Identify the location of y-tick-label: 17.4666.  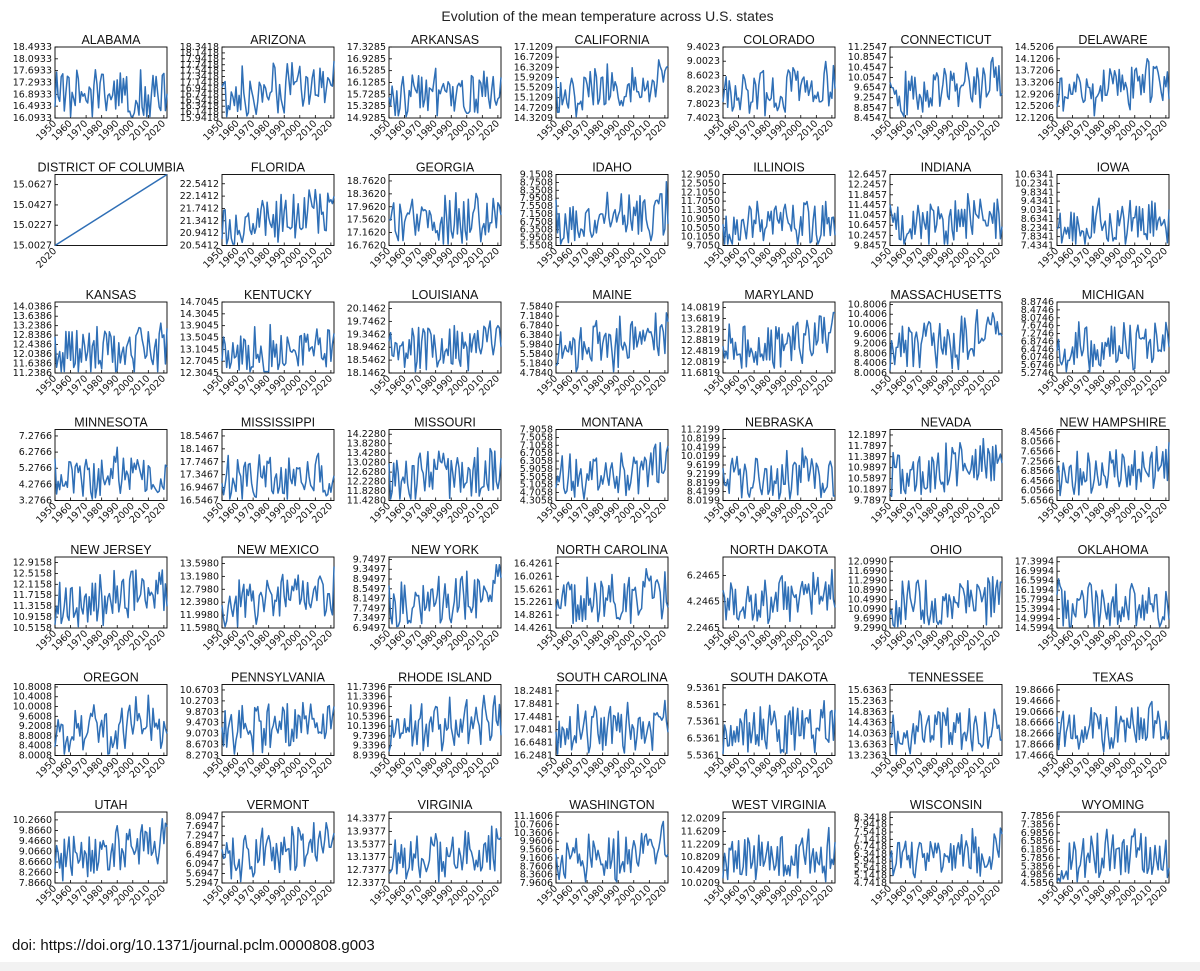
(1034, 756).